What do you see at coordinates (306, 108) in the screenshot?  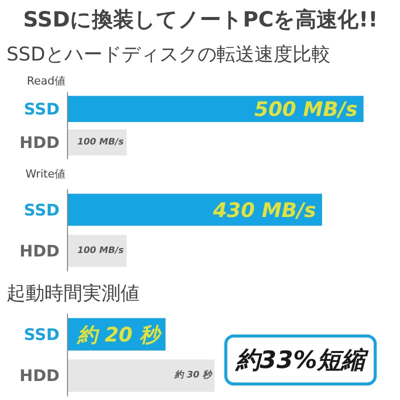 I see `data-label: 500 MB/s` at bounding box center [306, 108].